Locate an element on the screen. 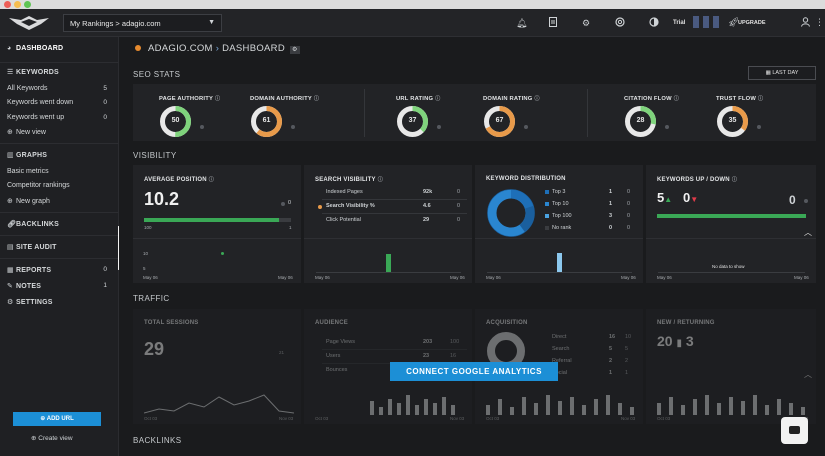 This screenshot has height=456, width=825. keywords-up-down-bar is located at coordinates (731, 216).